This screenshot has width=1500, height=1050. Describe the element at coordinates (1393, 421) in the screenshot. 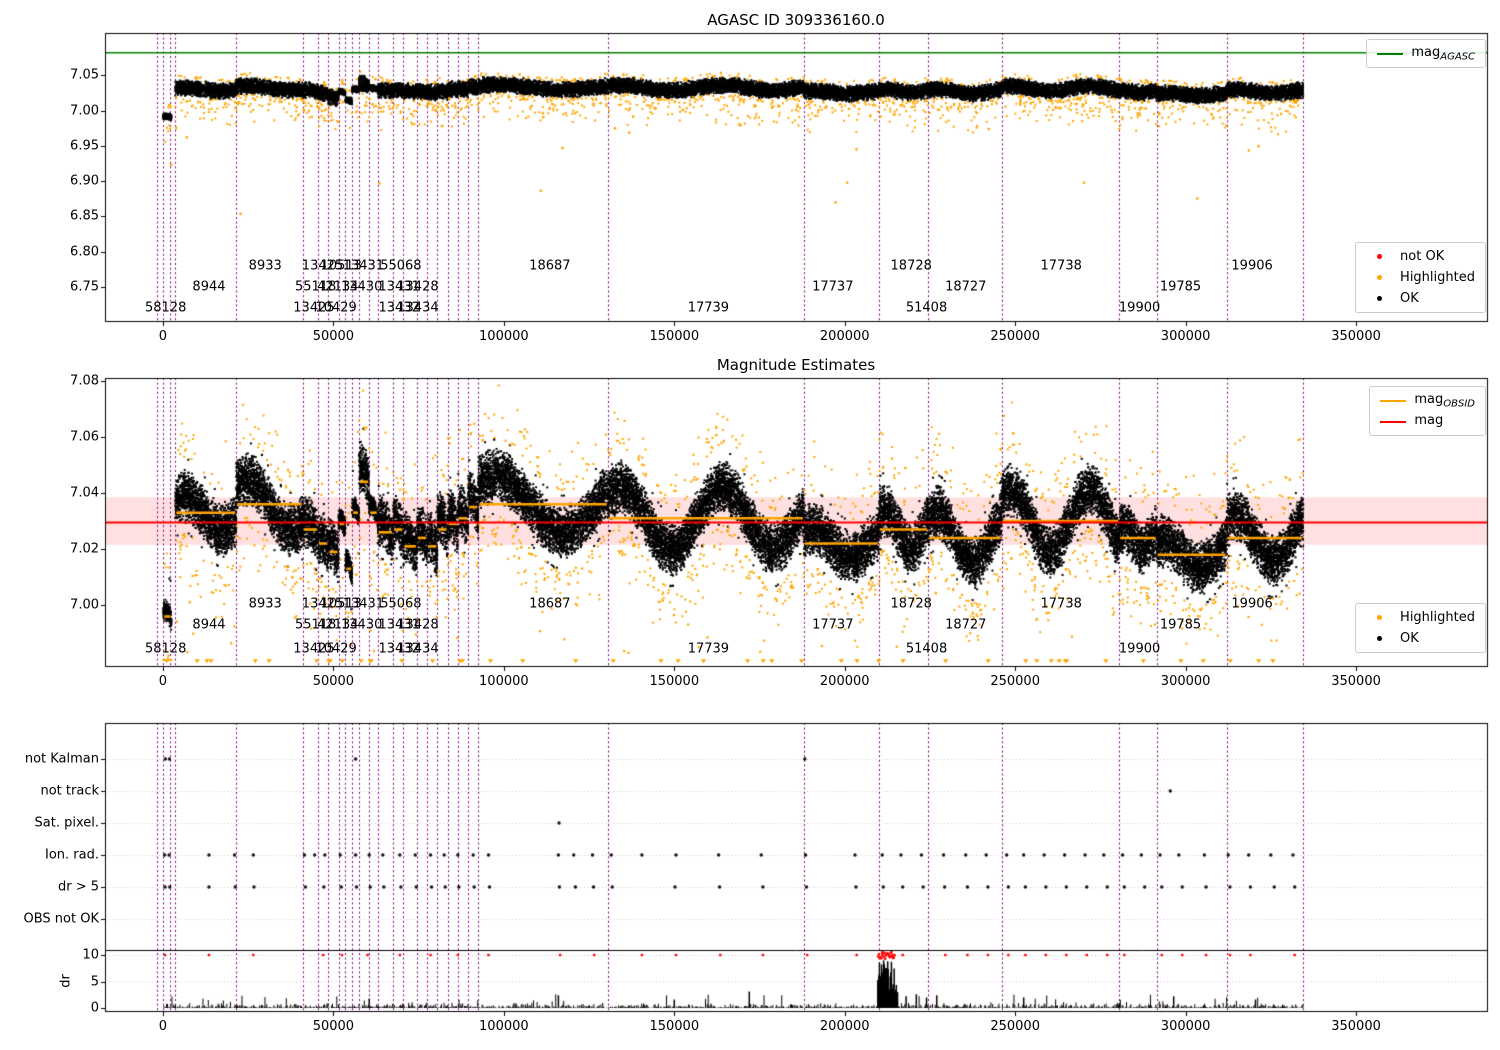

I see `mag-line-swatch` at that location.